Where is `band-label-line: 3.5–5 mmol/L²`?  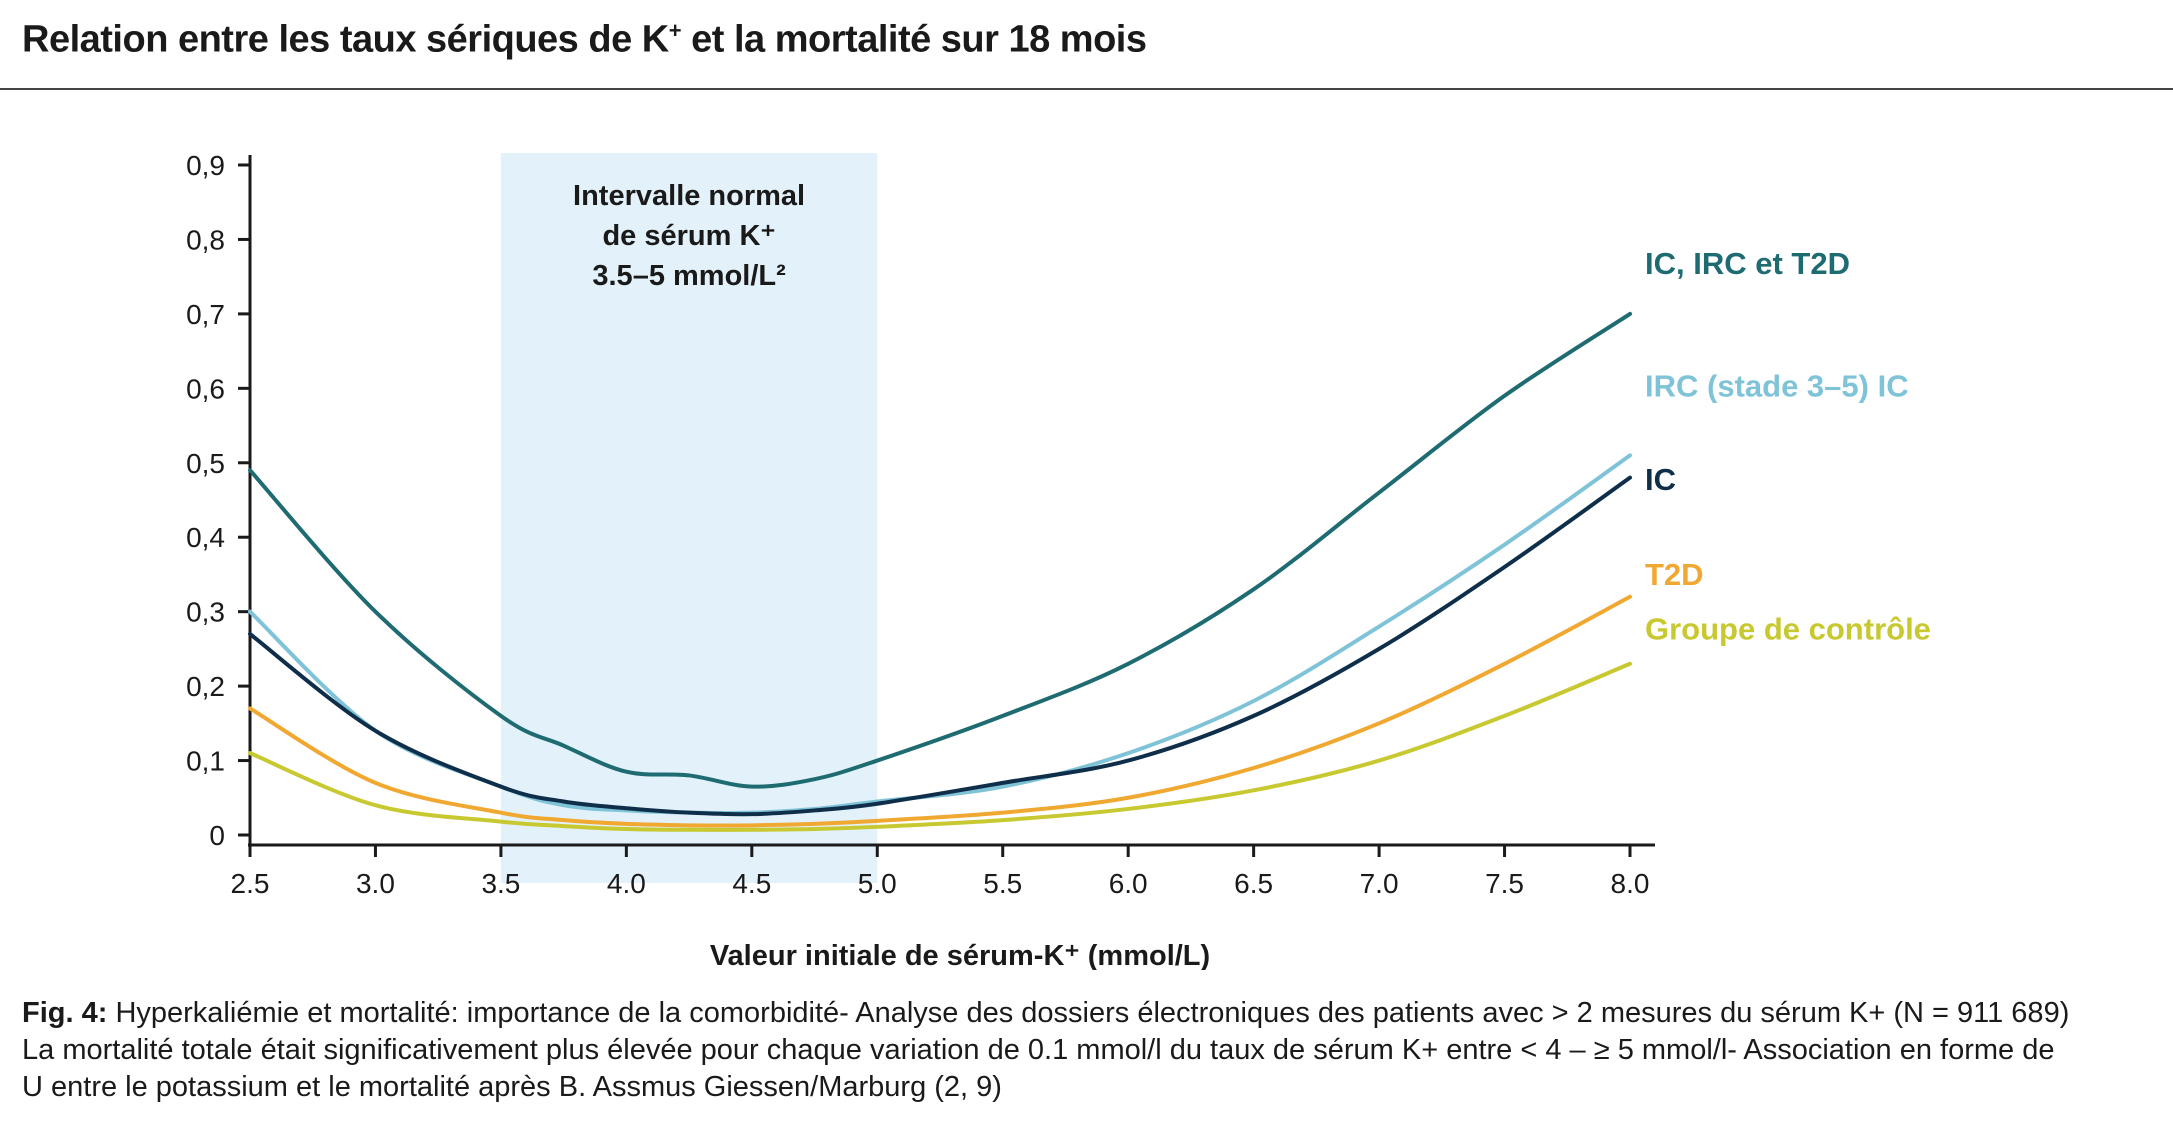 band-label-line: 3.5–5 mmol/L² is located at coordinates (689, 276).